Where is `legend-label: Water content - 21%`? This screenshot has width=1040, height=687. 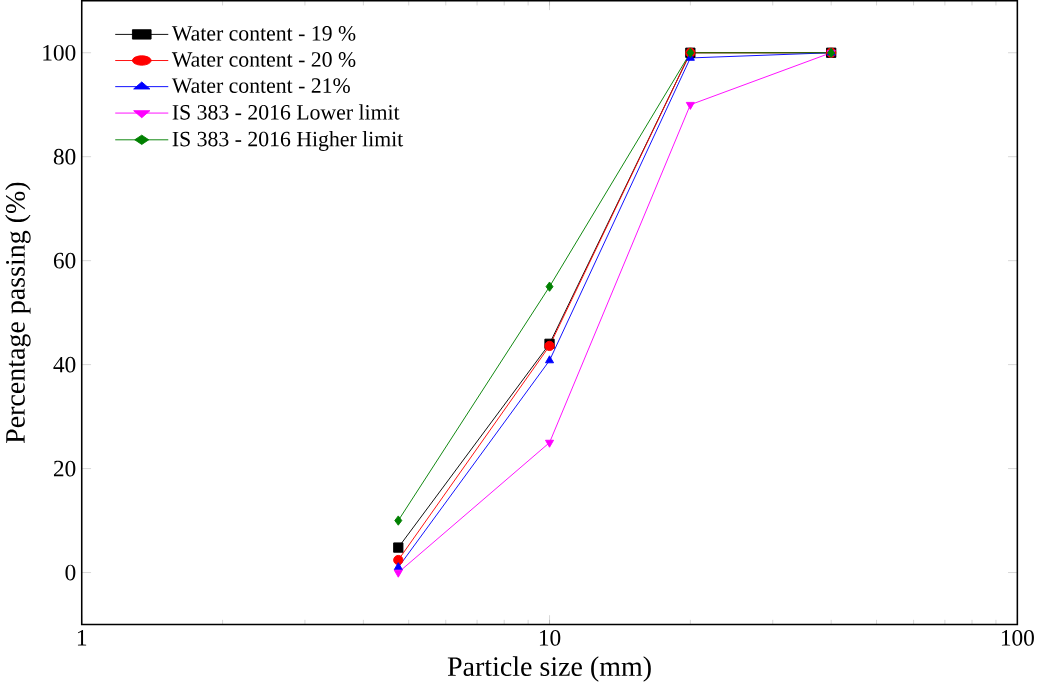
legend-label: Water content - 21% is located at coordinates (260, 86).